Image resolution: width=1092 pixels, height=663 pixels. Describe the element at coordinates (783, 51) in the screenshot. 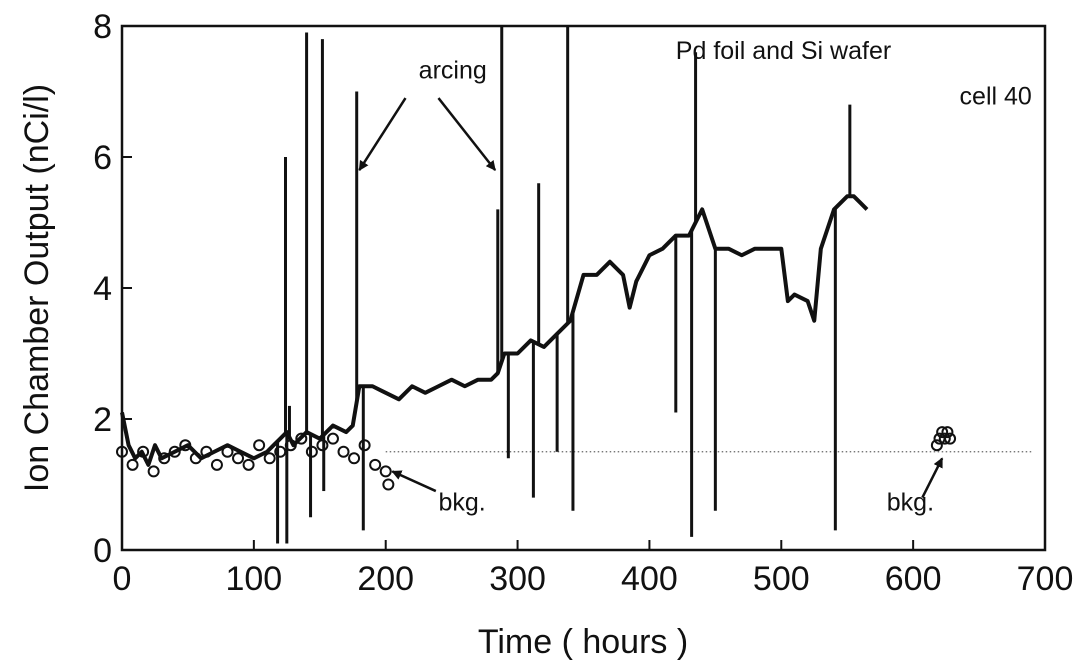

I see `annotation-label: Pd foil and Si wafer` at that location.